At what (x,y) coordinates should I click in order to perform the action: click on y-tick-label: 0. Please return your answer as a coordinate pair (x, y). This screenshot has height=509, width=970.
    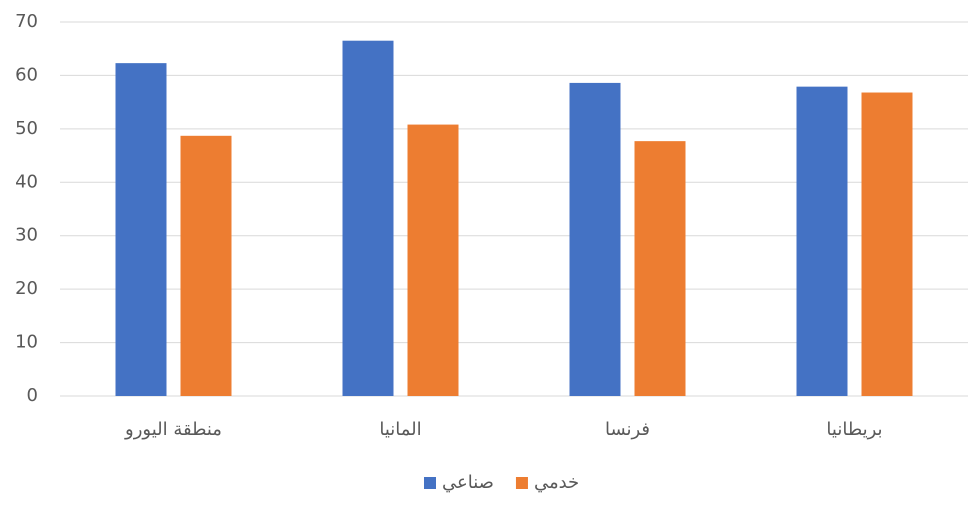
    Looking at the image, I should click on (32, 395).